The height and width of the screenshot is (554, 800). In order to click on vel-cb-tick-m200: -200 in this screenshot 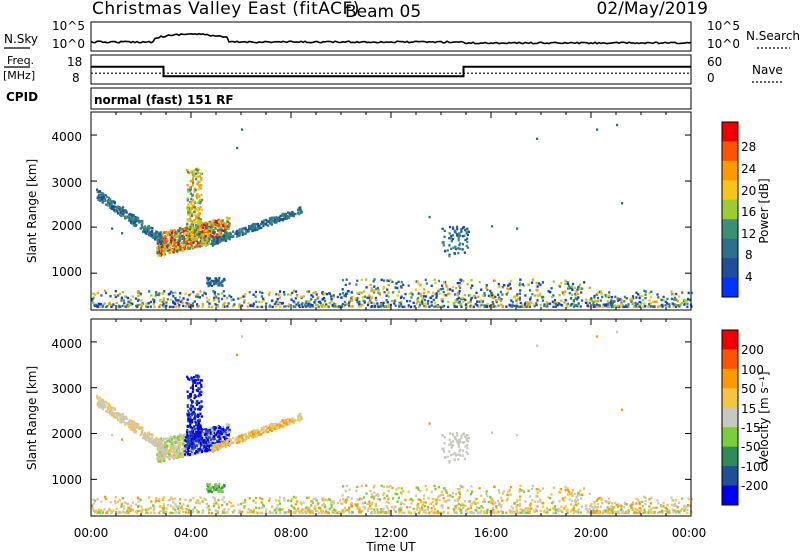, I will do `click(754, 486)`.